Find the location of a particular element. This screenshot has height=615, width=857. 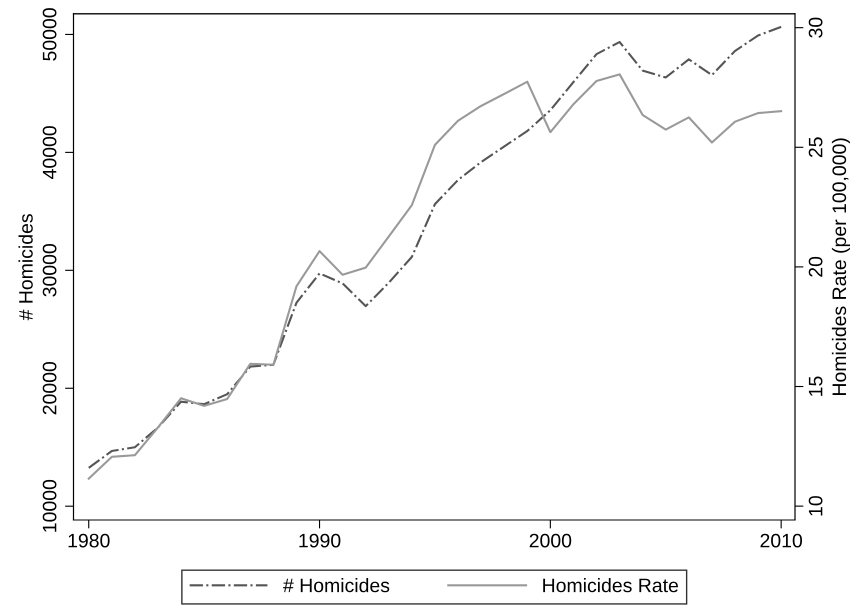

legend-label: # Homicides is located at coordinates (336, 585).